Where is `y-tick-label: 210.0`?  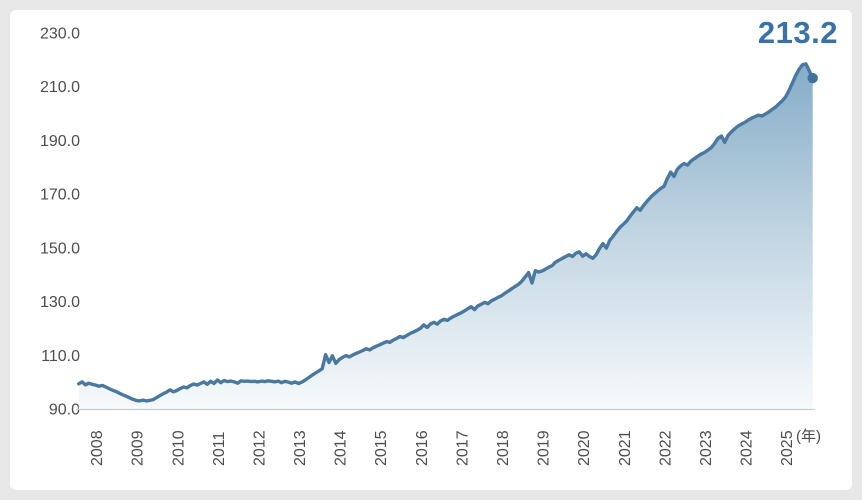
y-tick-label: 210.0 is located at coordinates (60, 87).